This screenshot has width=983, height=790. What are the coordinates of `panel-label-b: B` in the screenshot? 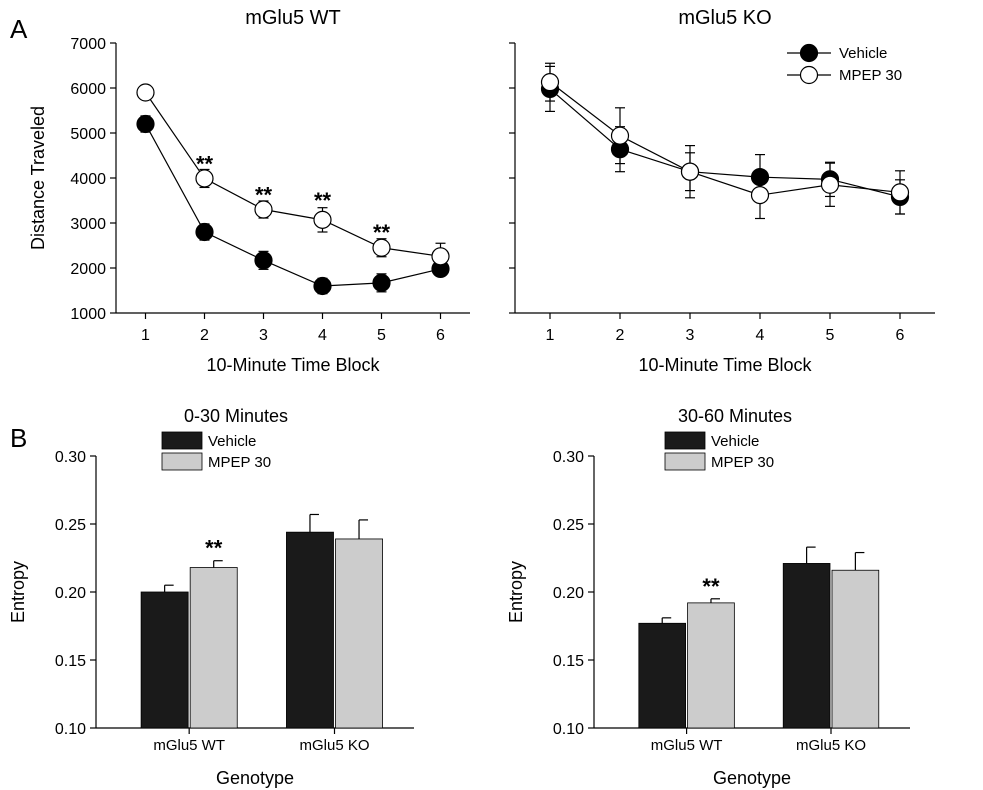 It's located at (18, 438).